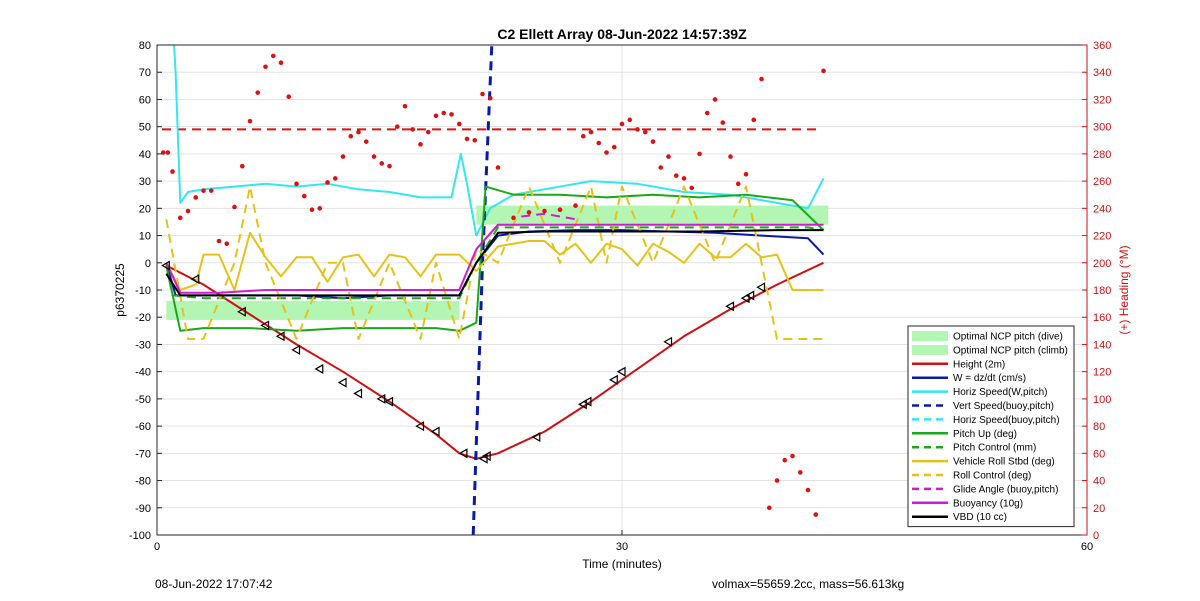  Describe the element at coordinates (1124, 289) in the screenshot. I see `y2-axis-label: (+) Heading (°M)` at that location.